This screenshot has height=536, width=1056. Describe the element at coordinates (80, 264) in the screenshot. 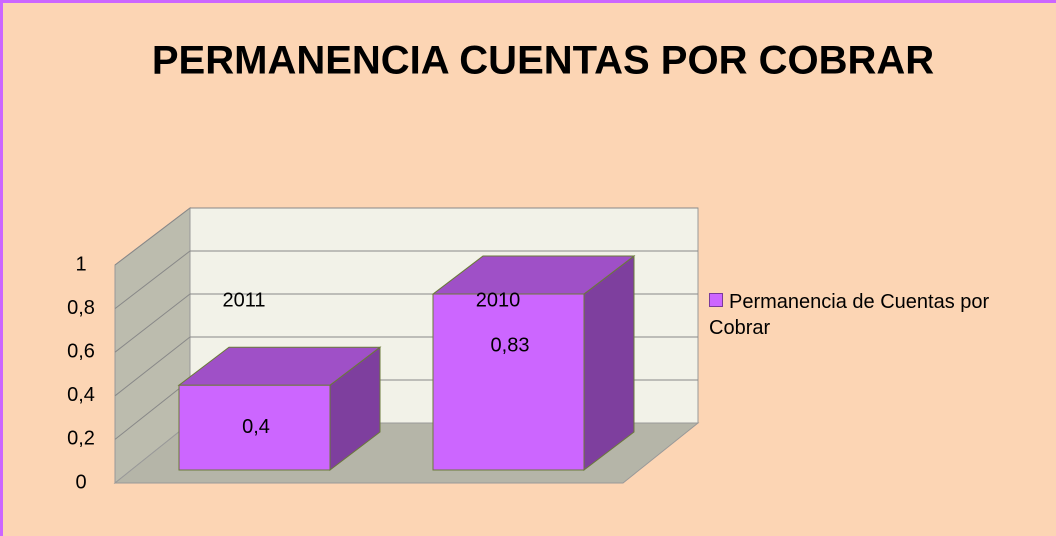

I see `y-tick-label: 1` at that location.